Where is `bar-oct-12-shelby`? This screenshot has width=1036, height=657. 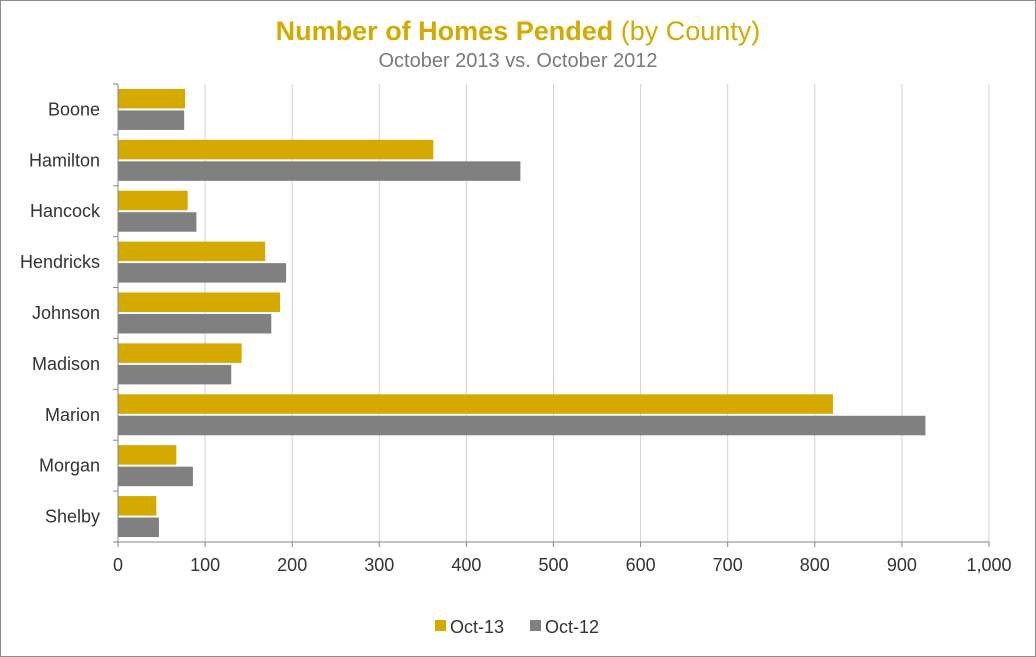
bar-oct-12-shelby is located at coordinates (138, 527).